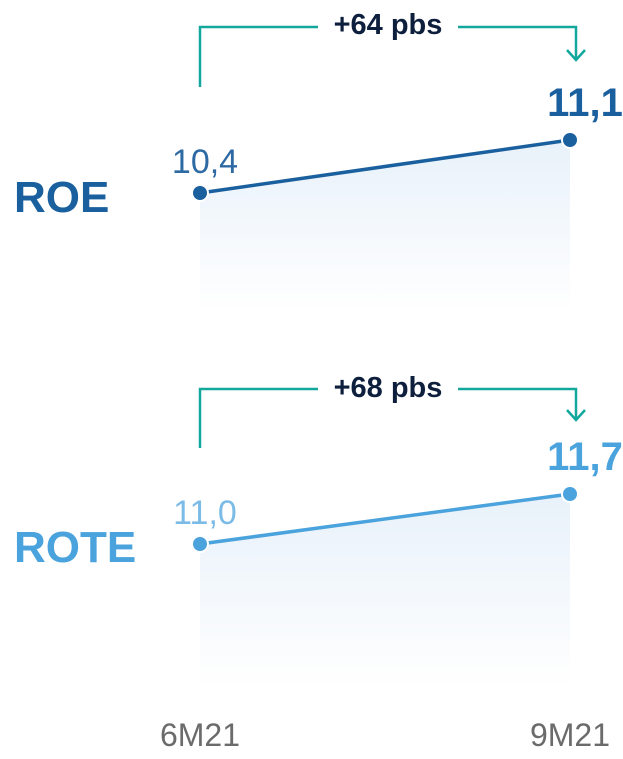 The height and width of the screenshot is (759, 623). What do you see at coordinates (570, 735) in the screenshot?
I see `x-tick-label-9m21: 9M21` at bounding box center [570, 735].